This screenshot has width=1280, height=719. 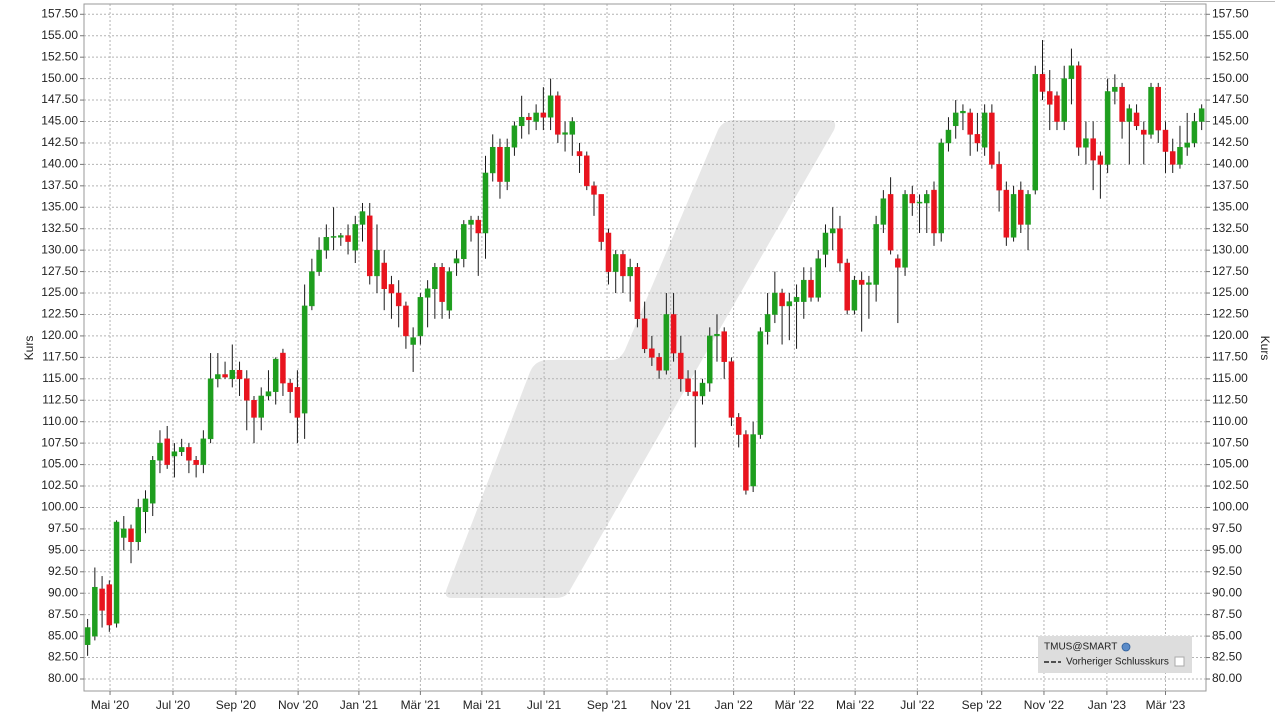 What do you see at coordinates (482, 705) in the screenshot?
I see `x-tick-label: Mai '21` at bounding box center [482, 705].